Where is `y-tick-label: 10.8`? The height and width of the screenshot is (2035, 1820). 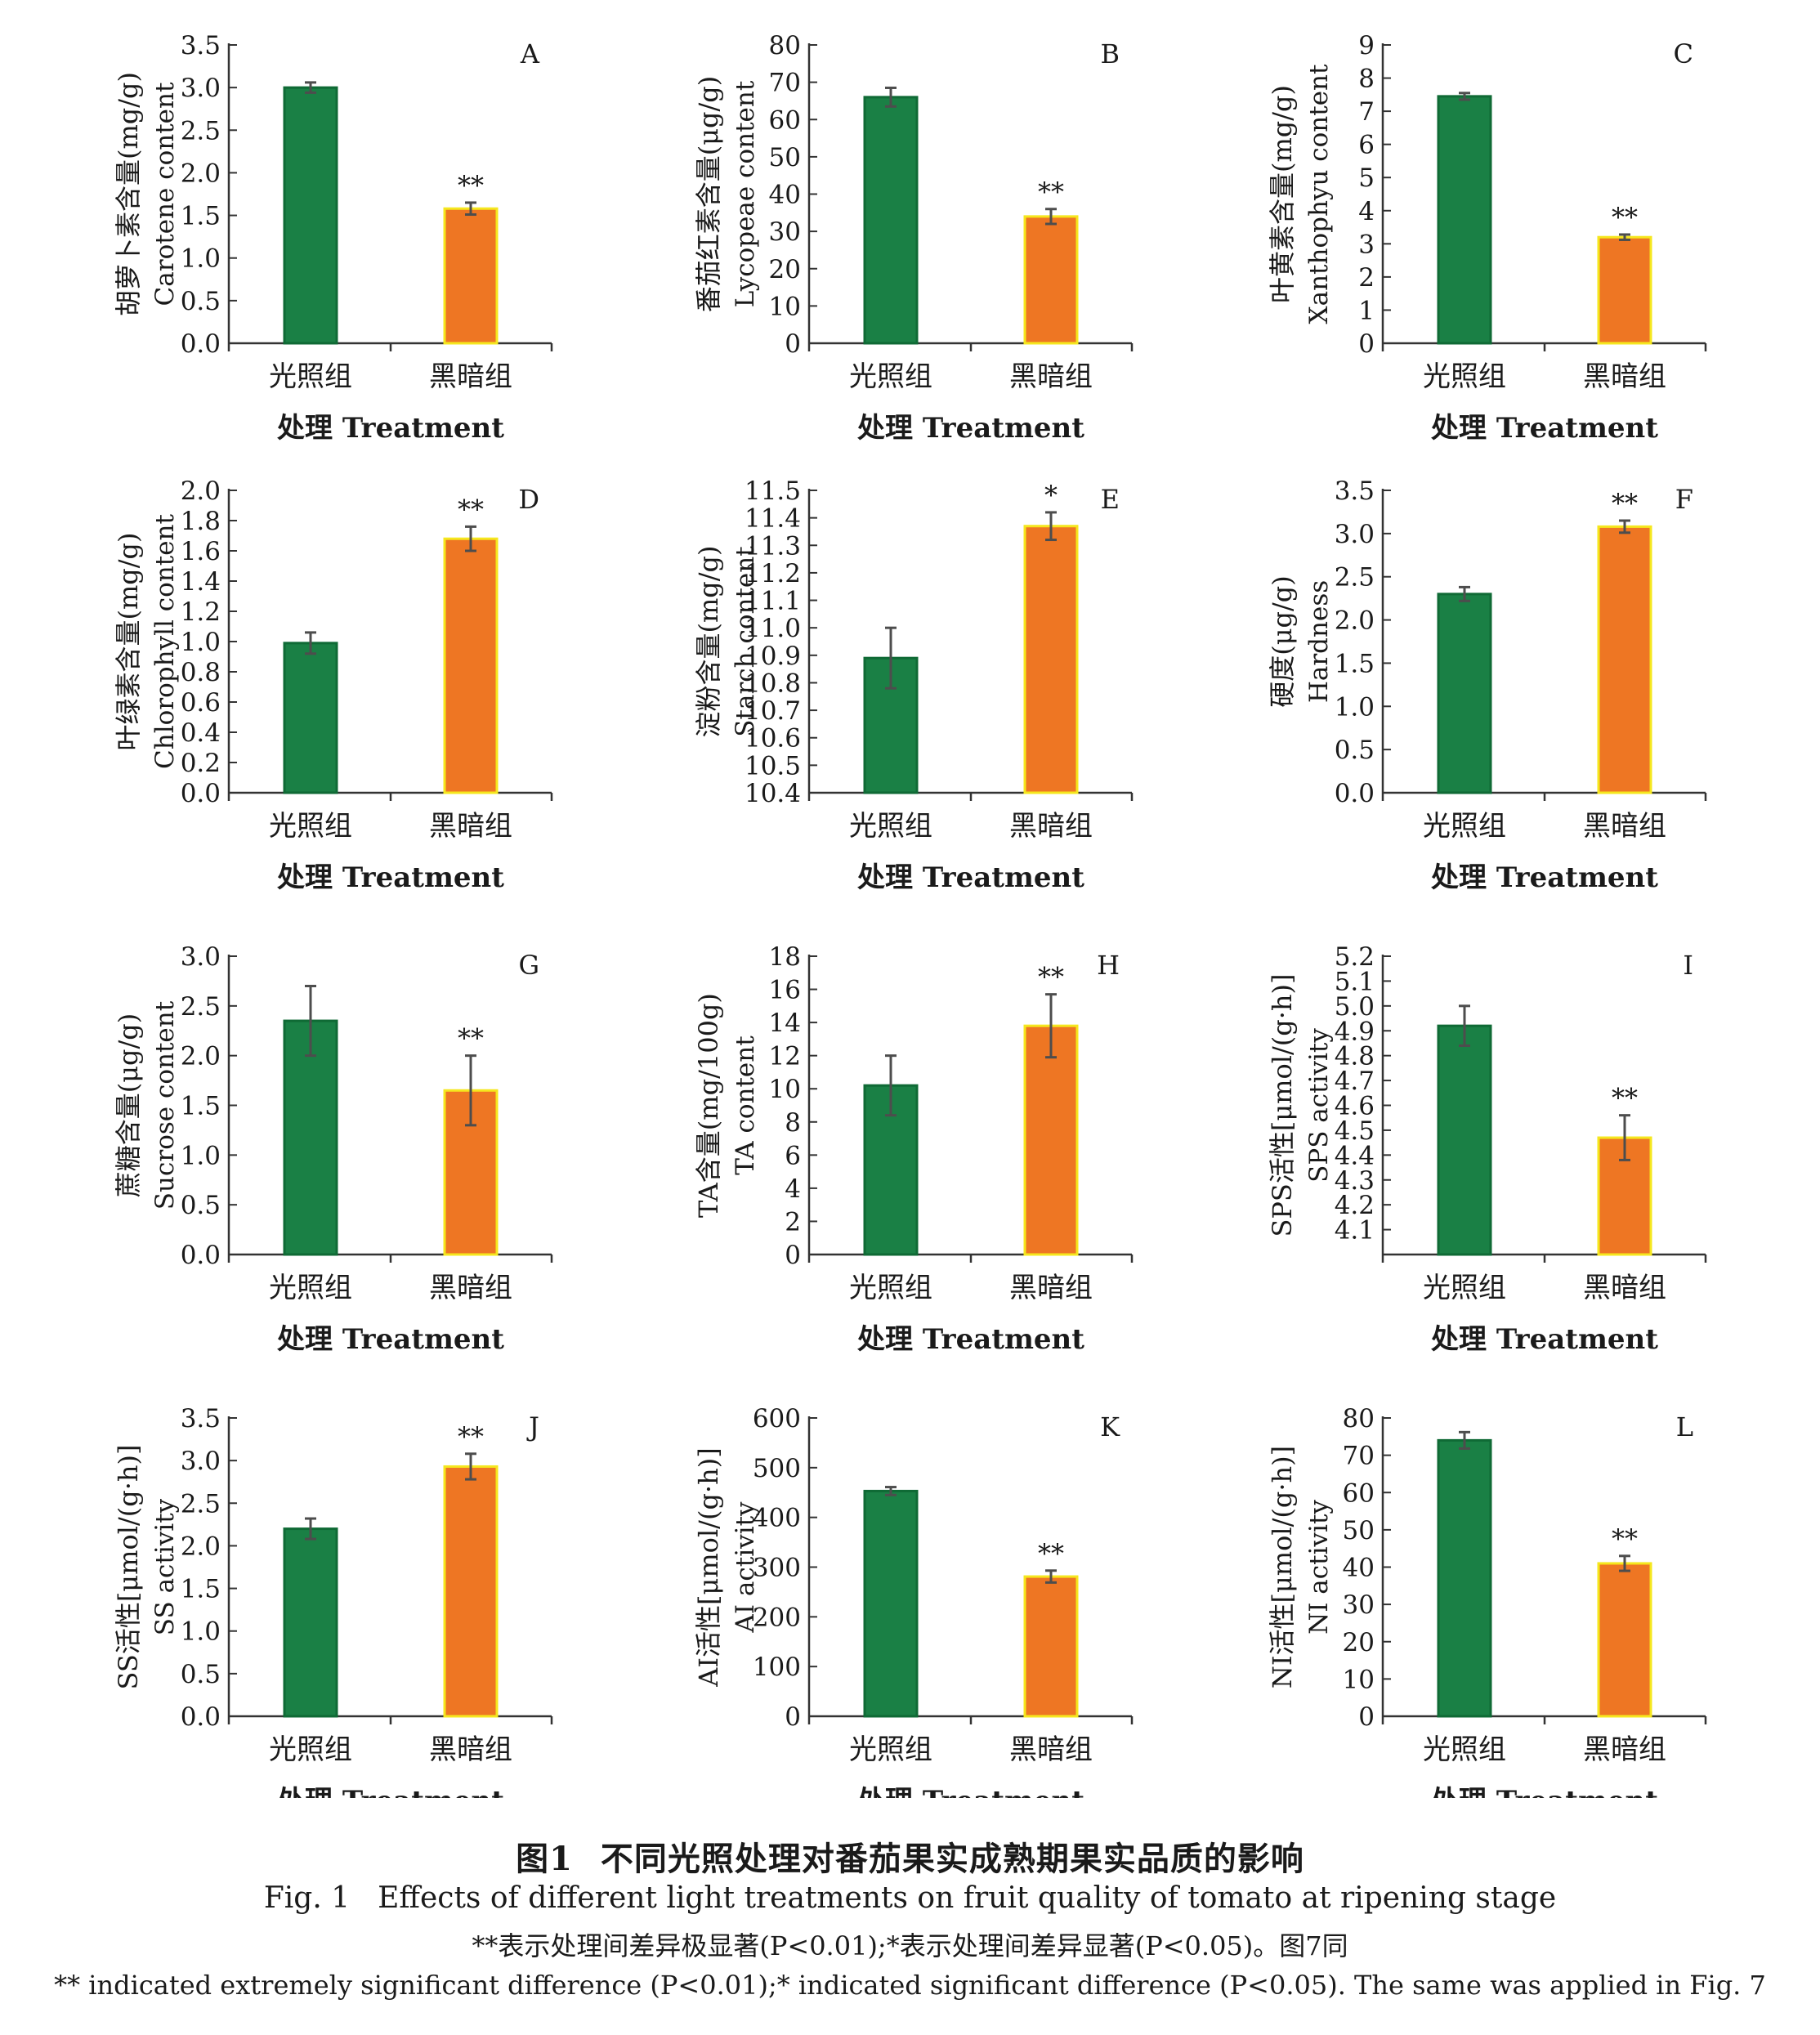
y-tick-label: 10.8 is located at coordinates (773, 683).